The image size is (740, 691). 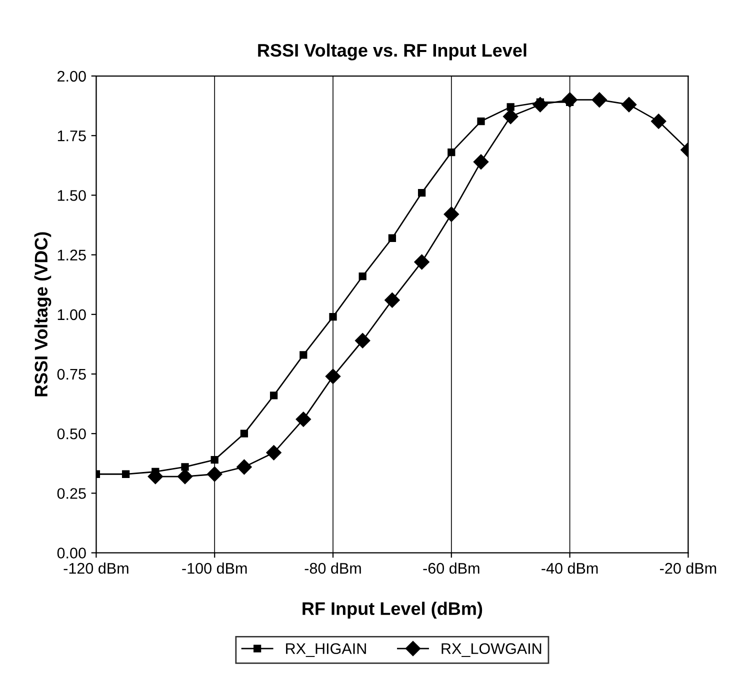 What do you see at coordinates (451, 568) in the screenshot?
I see `x-tick-label: -60 dBm` at bounding box center [451, 568].